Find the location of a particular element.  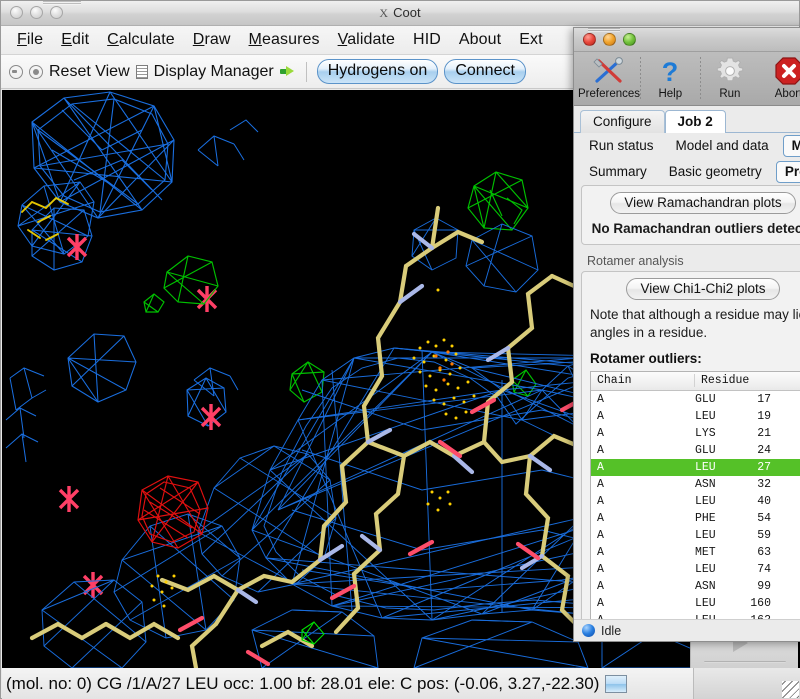

table-row: A LEU 19 is located at coordinates (695, 416).